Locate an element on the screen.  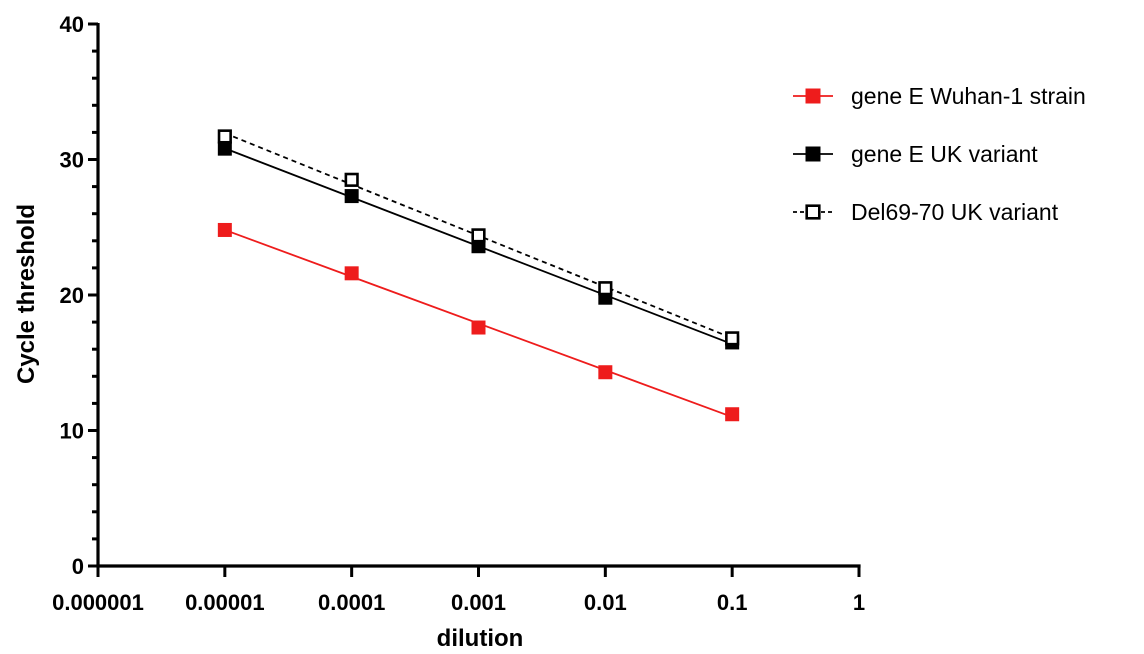
legend-label: Del69-70 UK variant is located at coordinates (955, 212).